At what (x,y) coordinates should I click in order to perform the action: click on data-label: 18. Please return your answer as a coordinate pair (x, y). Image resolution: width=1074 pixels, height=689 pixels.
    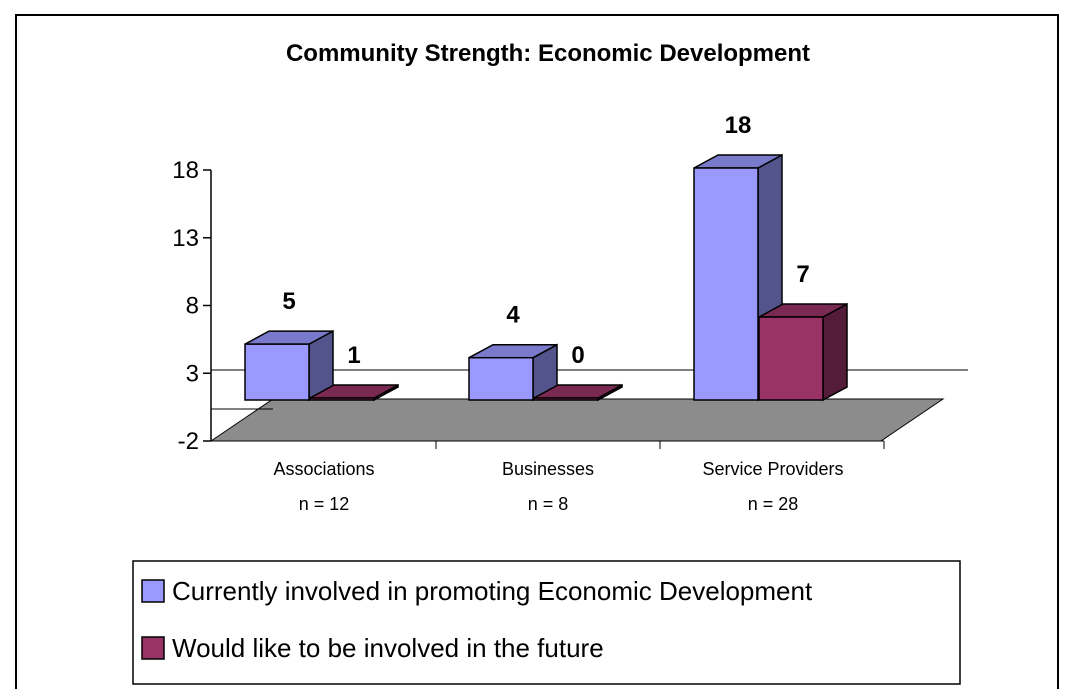
    Looking at the image, I should click on (738, 125).